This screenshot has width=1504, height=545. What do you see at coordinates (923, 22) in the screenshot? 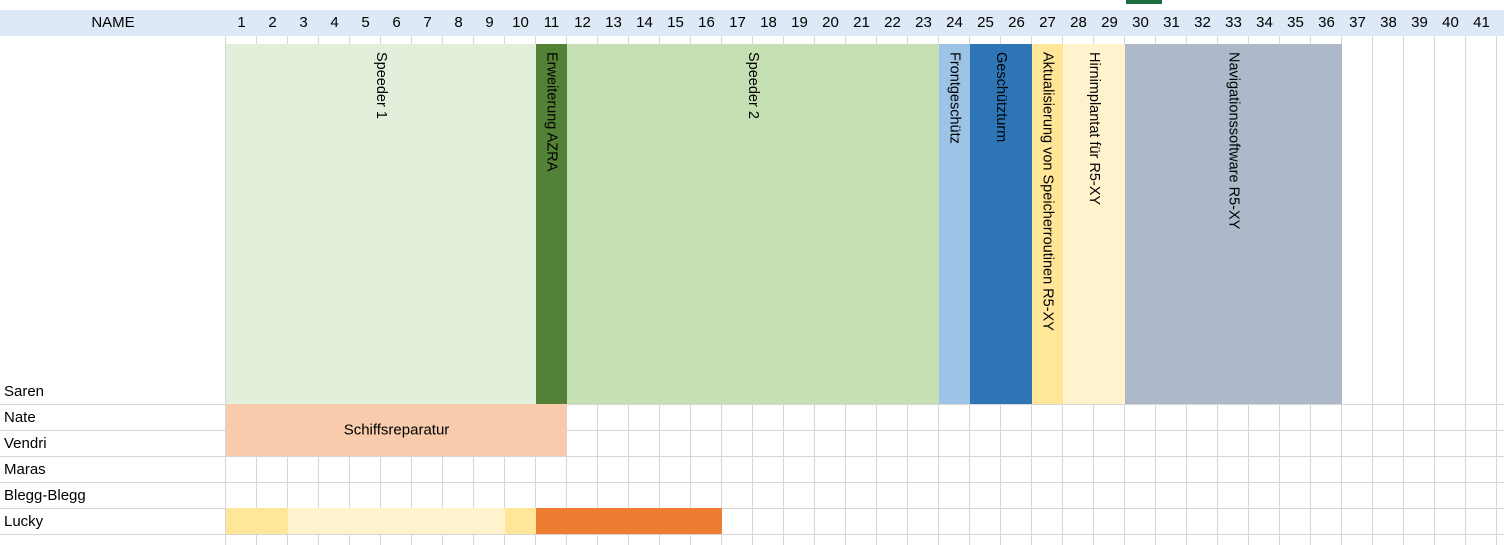
I see `column-header: 23` at bounding box center [923, 22].